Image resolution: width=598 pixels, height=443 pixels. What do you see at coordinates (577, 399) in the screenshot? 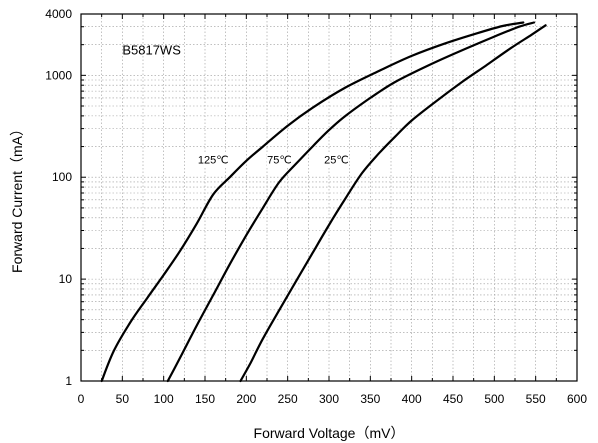
I see `x-tick-label: 600` at bounding box center [577, 399].